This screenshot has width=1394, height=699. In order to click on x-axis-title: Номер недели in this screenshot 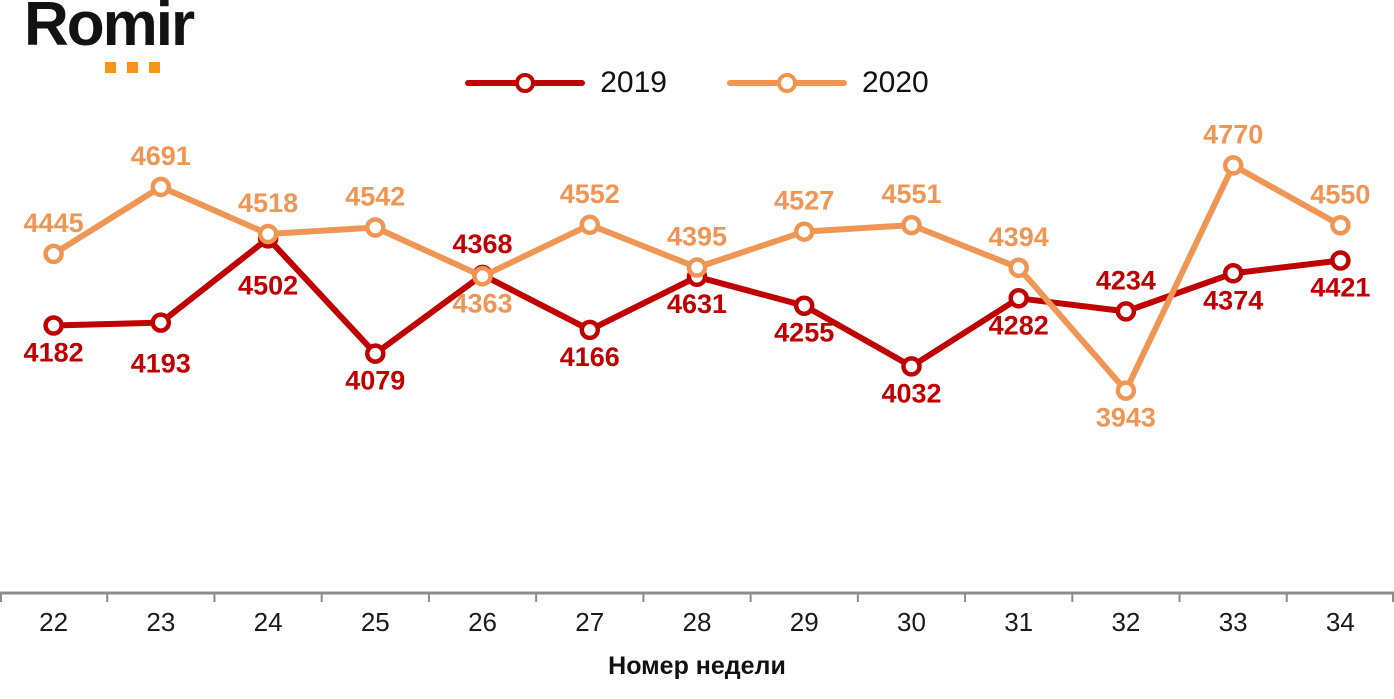, I will do `click(697, 666)`.